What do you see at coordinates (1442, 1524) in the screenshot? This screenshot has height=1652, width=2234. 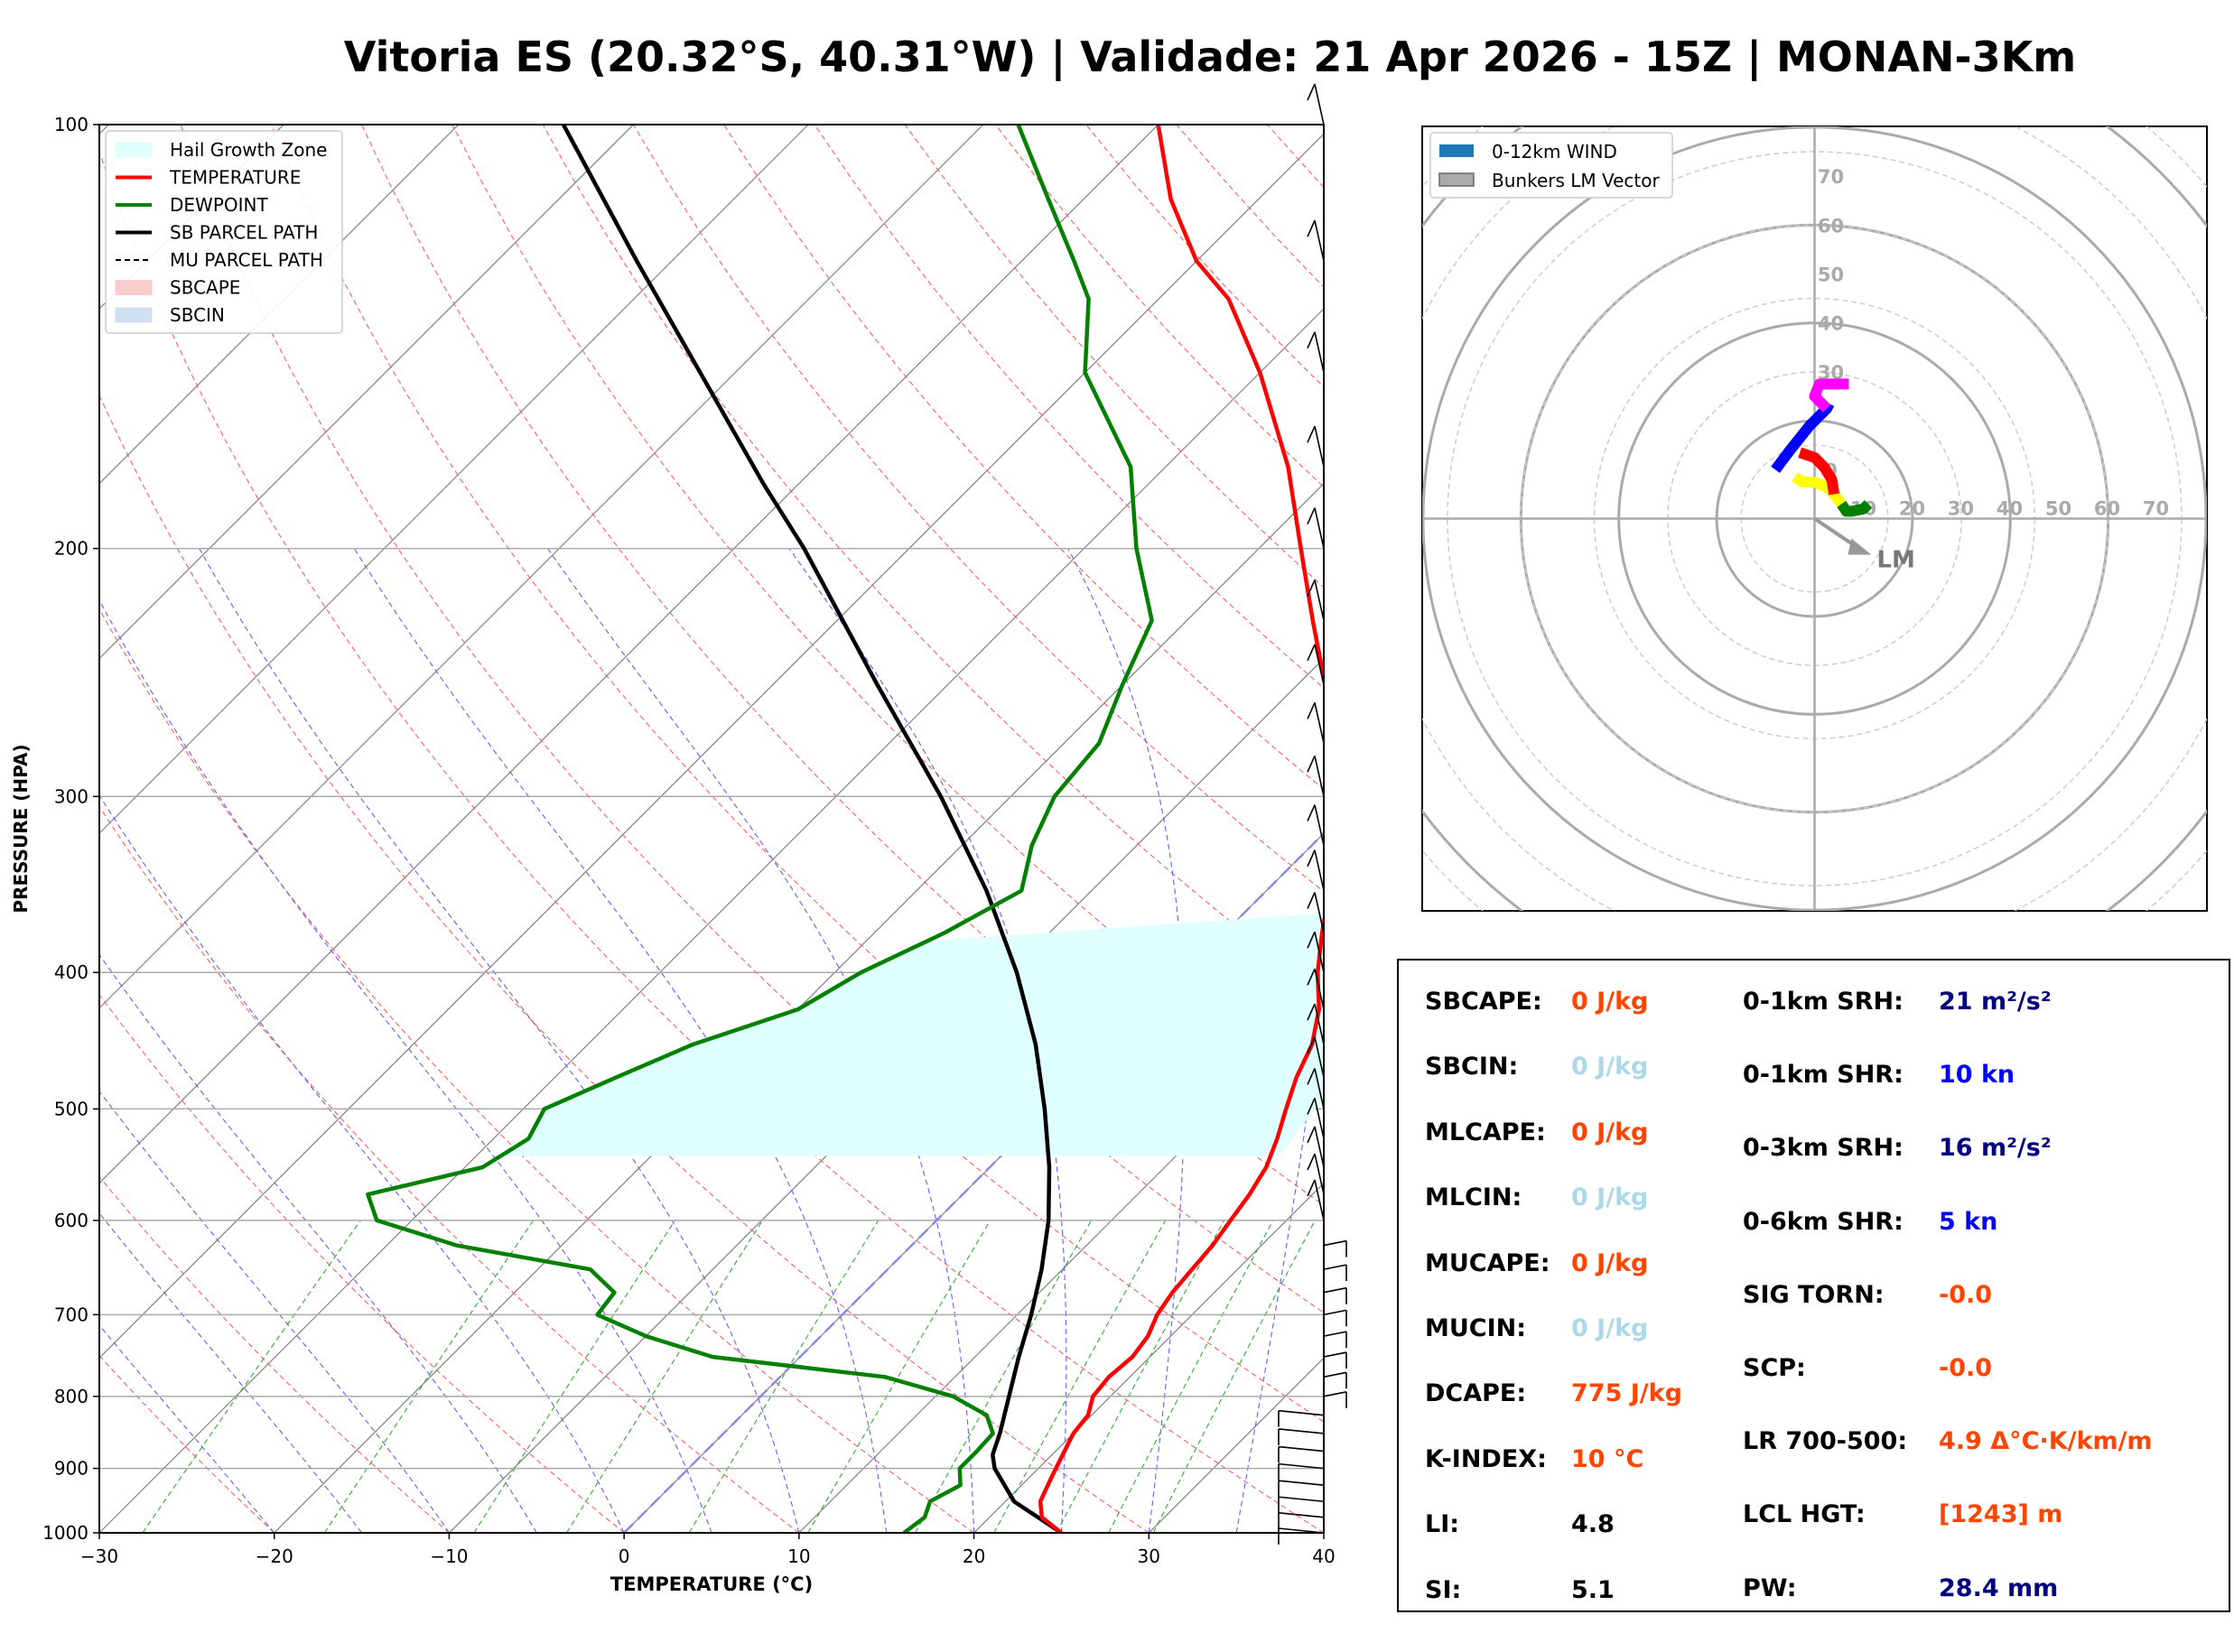 I see `index-label: LI:` at bounding box center [1442, 1524].